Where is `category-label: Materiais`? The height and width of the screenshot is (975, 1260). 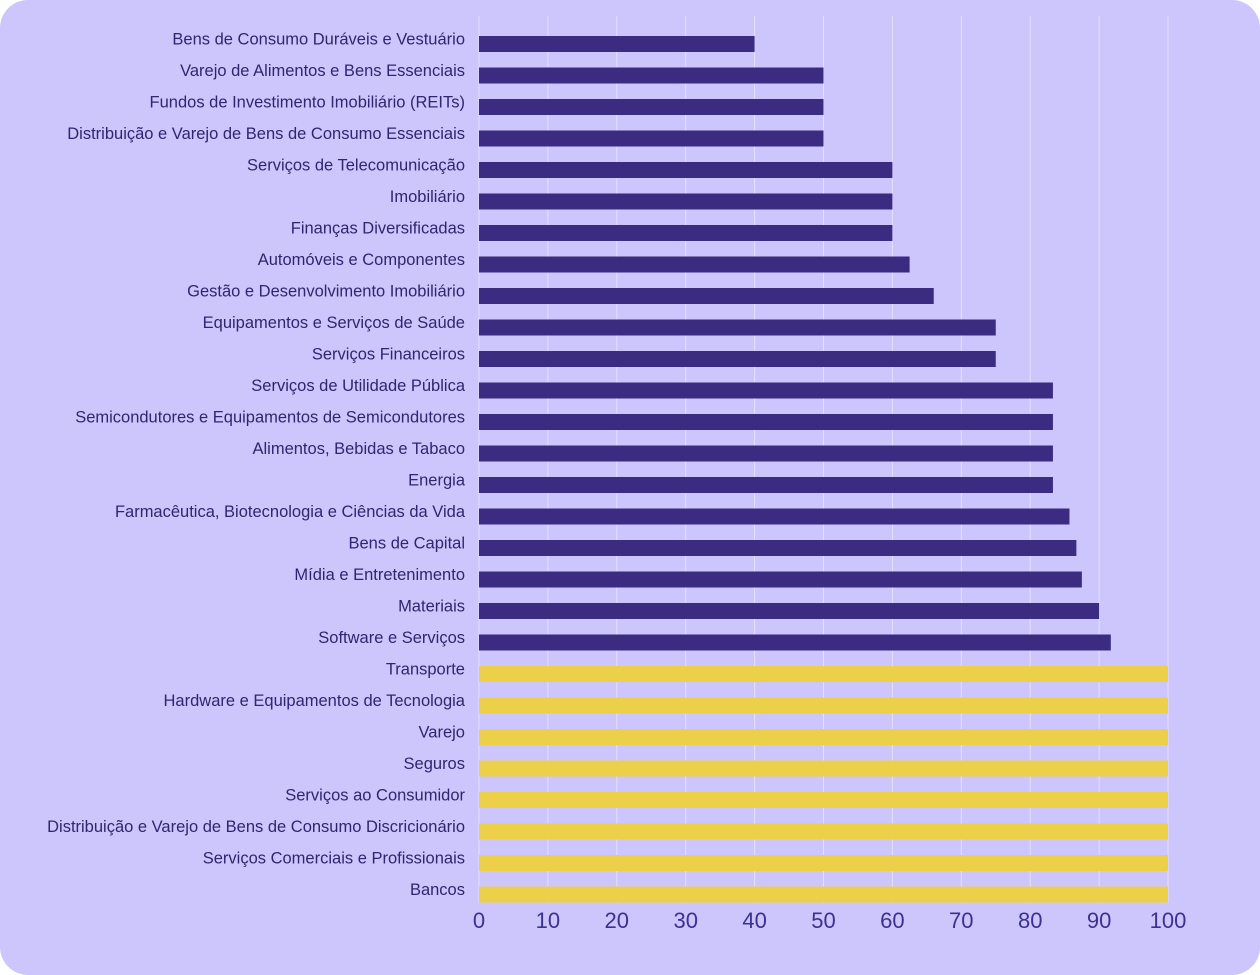
category-label: Materiais is located at coordinates (431, 606).